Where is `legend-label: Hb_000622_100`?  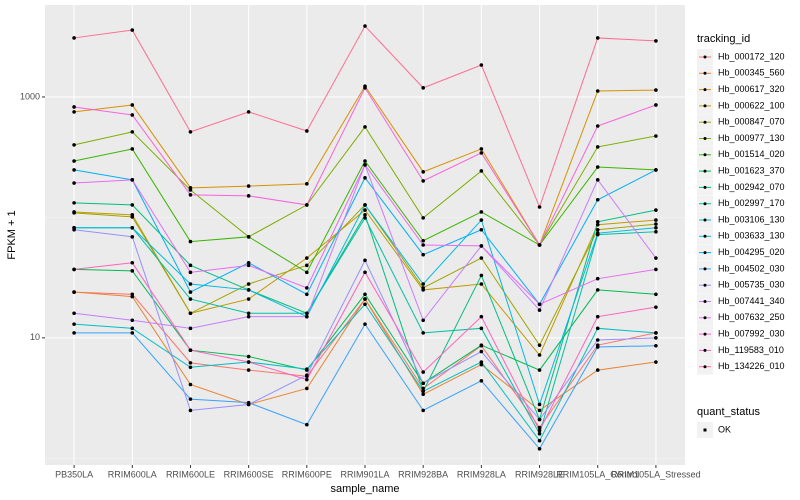 legend-label: Hb_000622_100 is located at coordinates (751, 105).